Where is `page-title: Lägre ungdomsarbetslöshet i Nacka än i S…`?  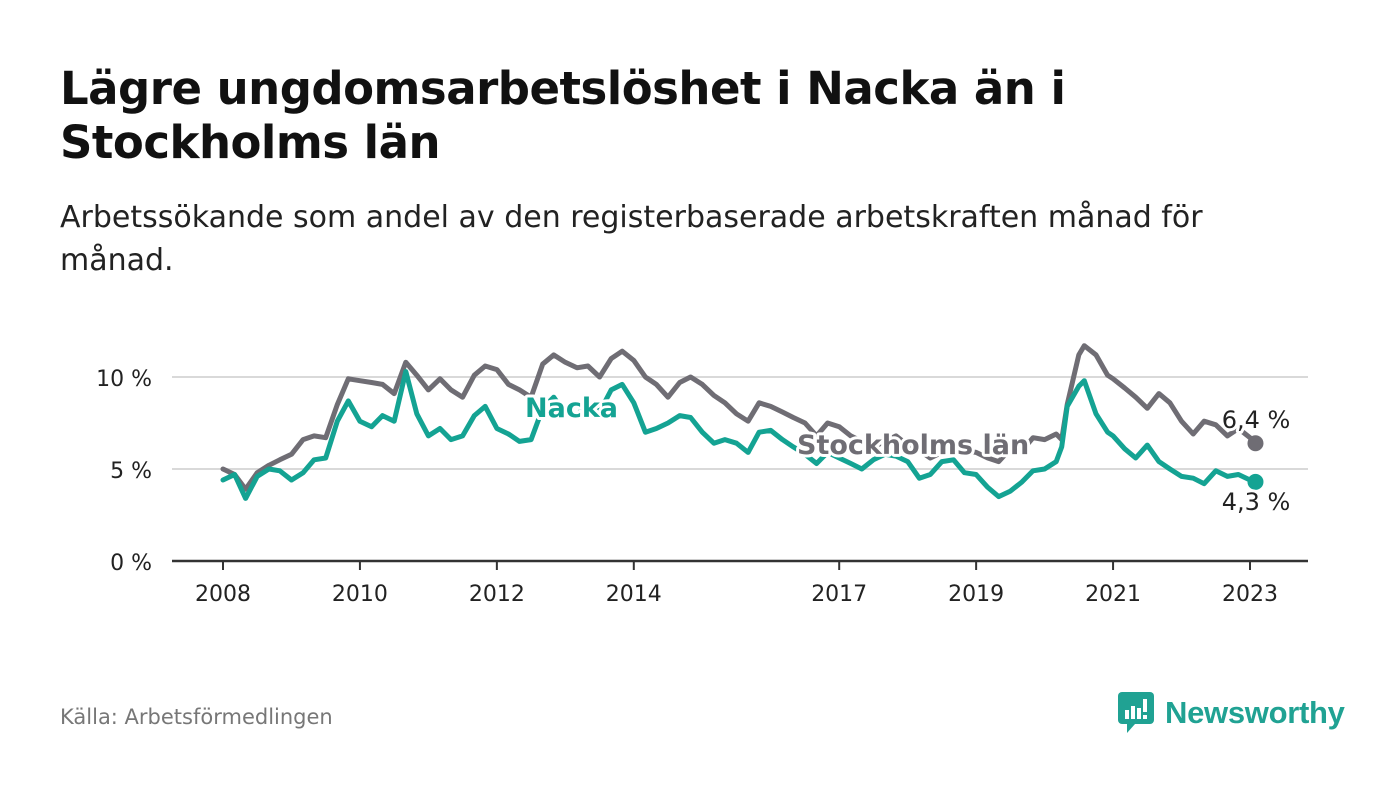
page-title: Lägre ungdomsarbetslöshet i Nacka än i S… is located at coordinates (563, 115).